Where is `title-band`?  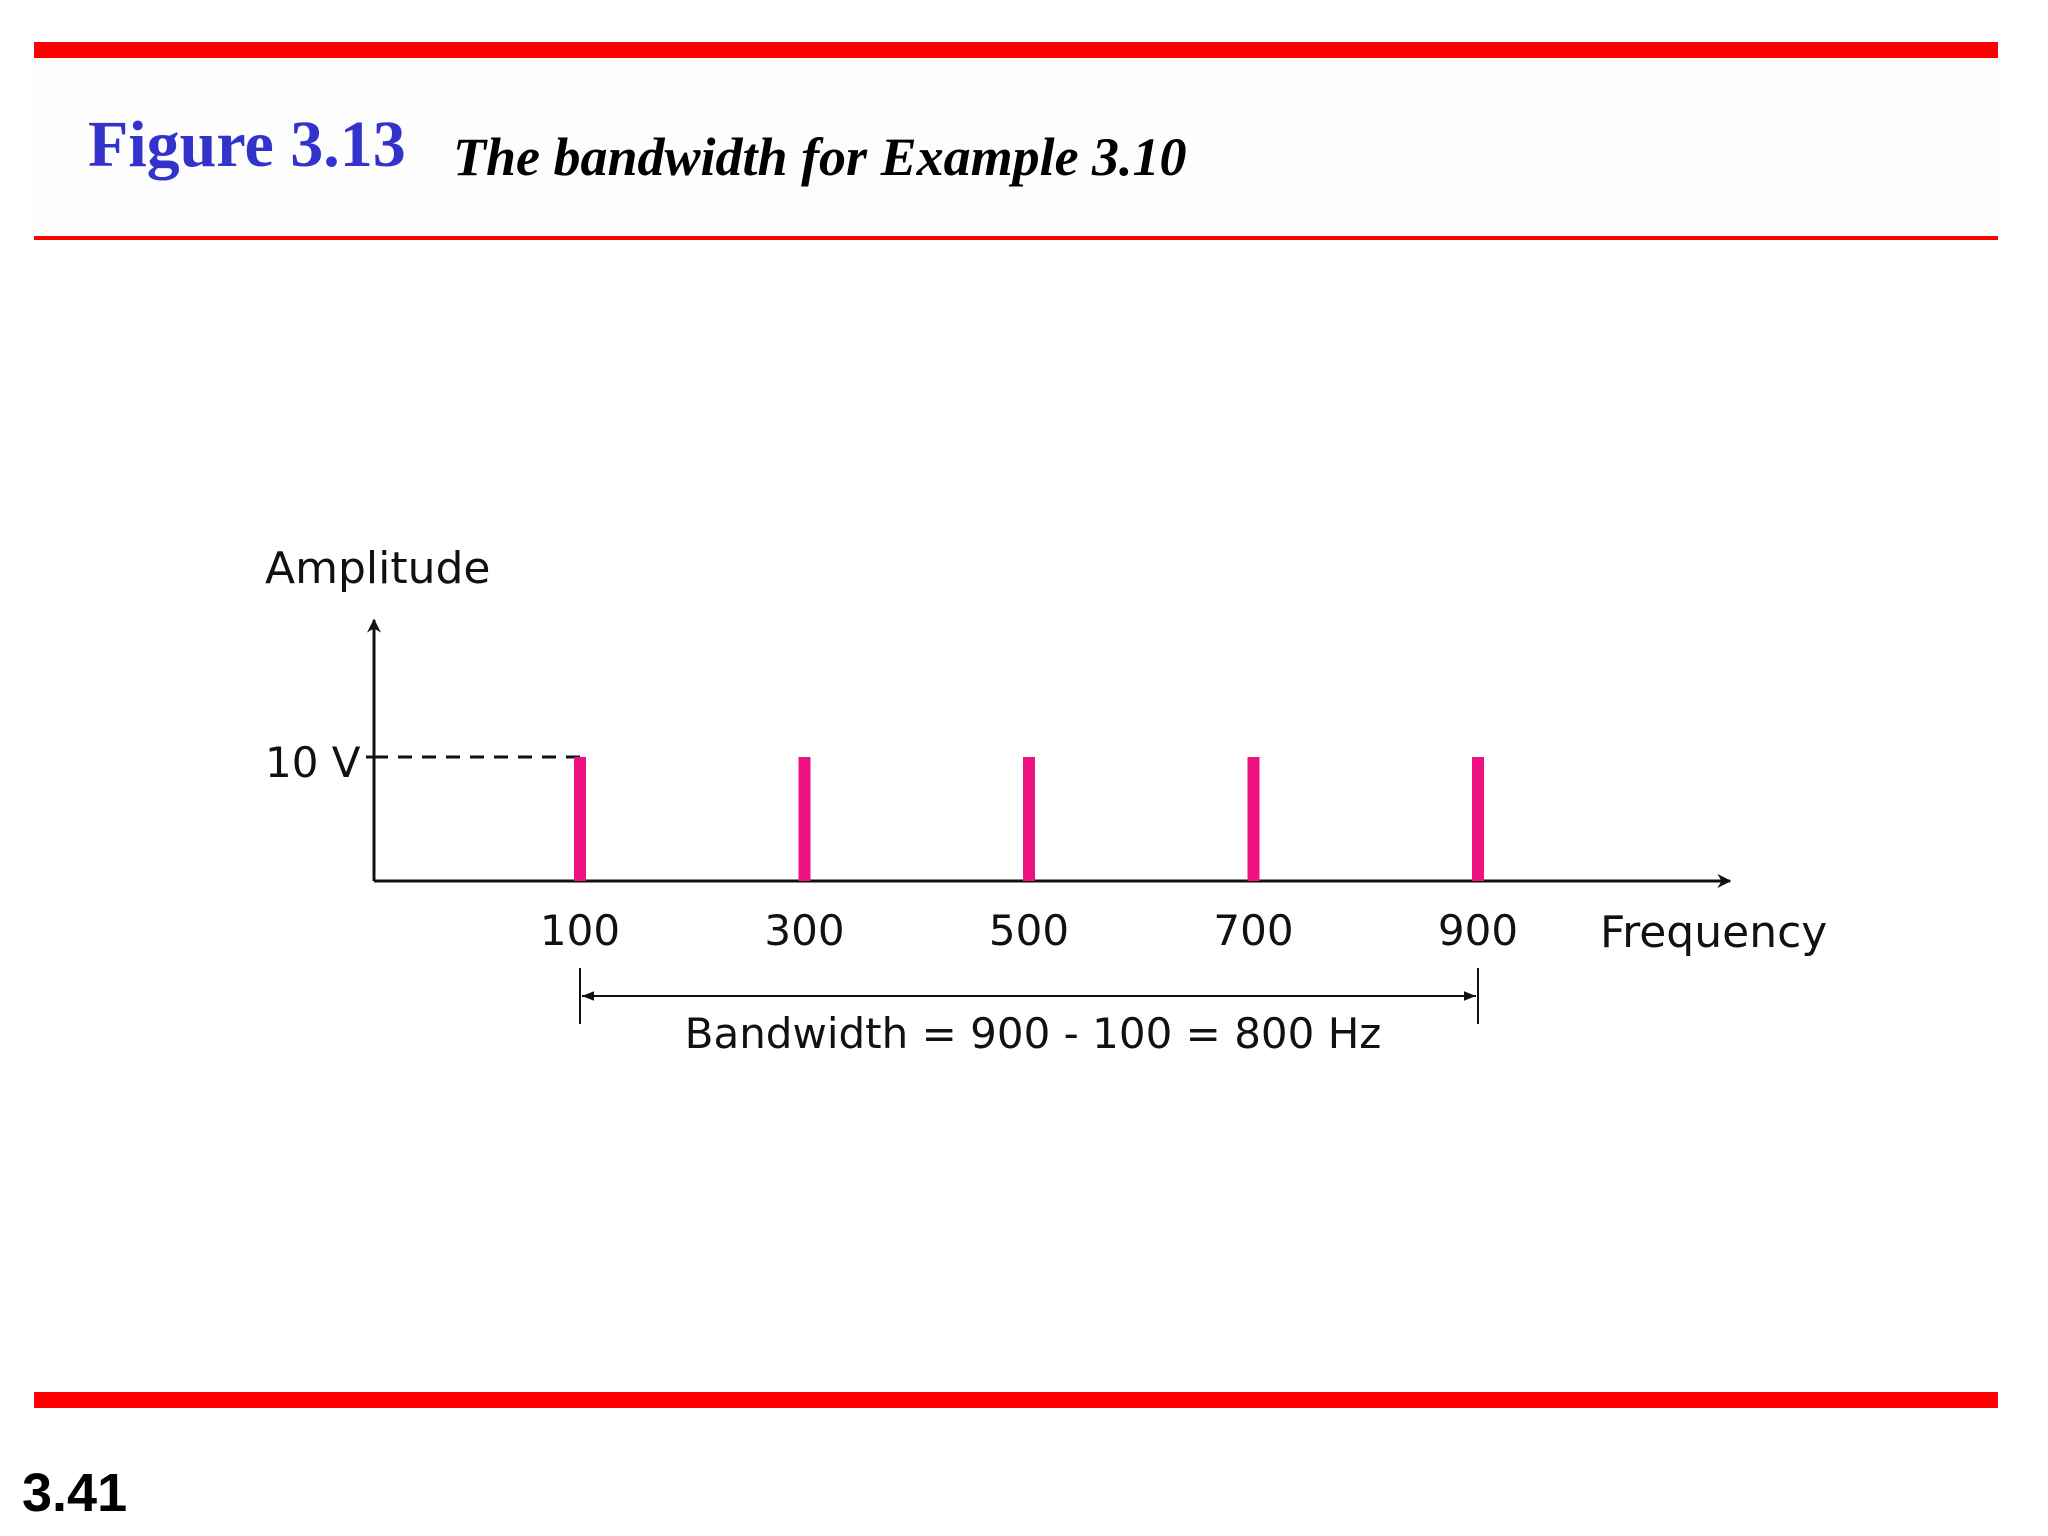
title-band is located at coordinates (1016, 147).